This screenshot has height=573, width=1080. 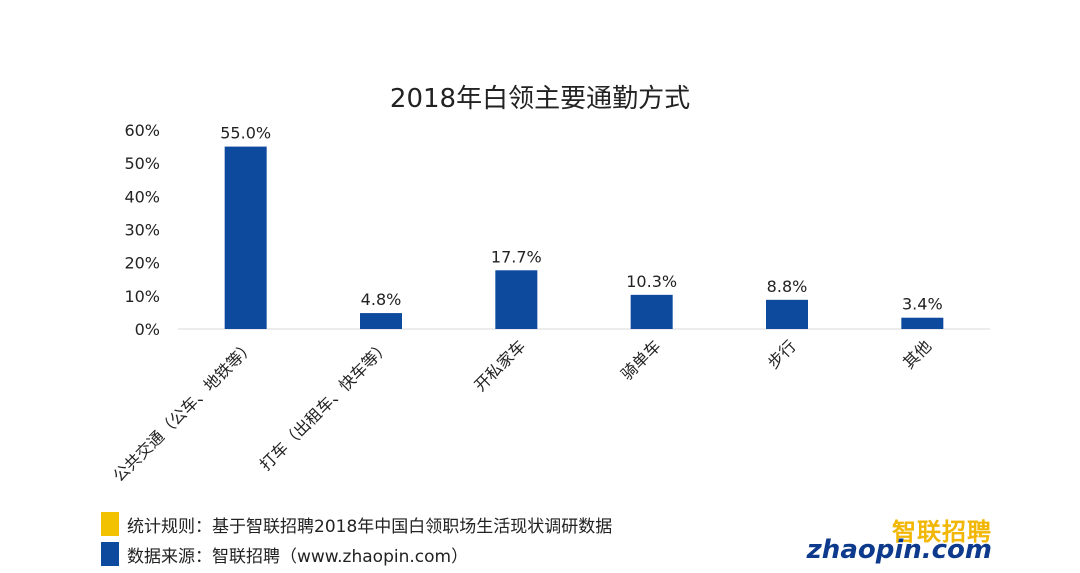 I want to click on legend-item-source: 数据来源：智联招聘（www.zhaopin.com）, so click(x=285, y=554).